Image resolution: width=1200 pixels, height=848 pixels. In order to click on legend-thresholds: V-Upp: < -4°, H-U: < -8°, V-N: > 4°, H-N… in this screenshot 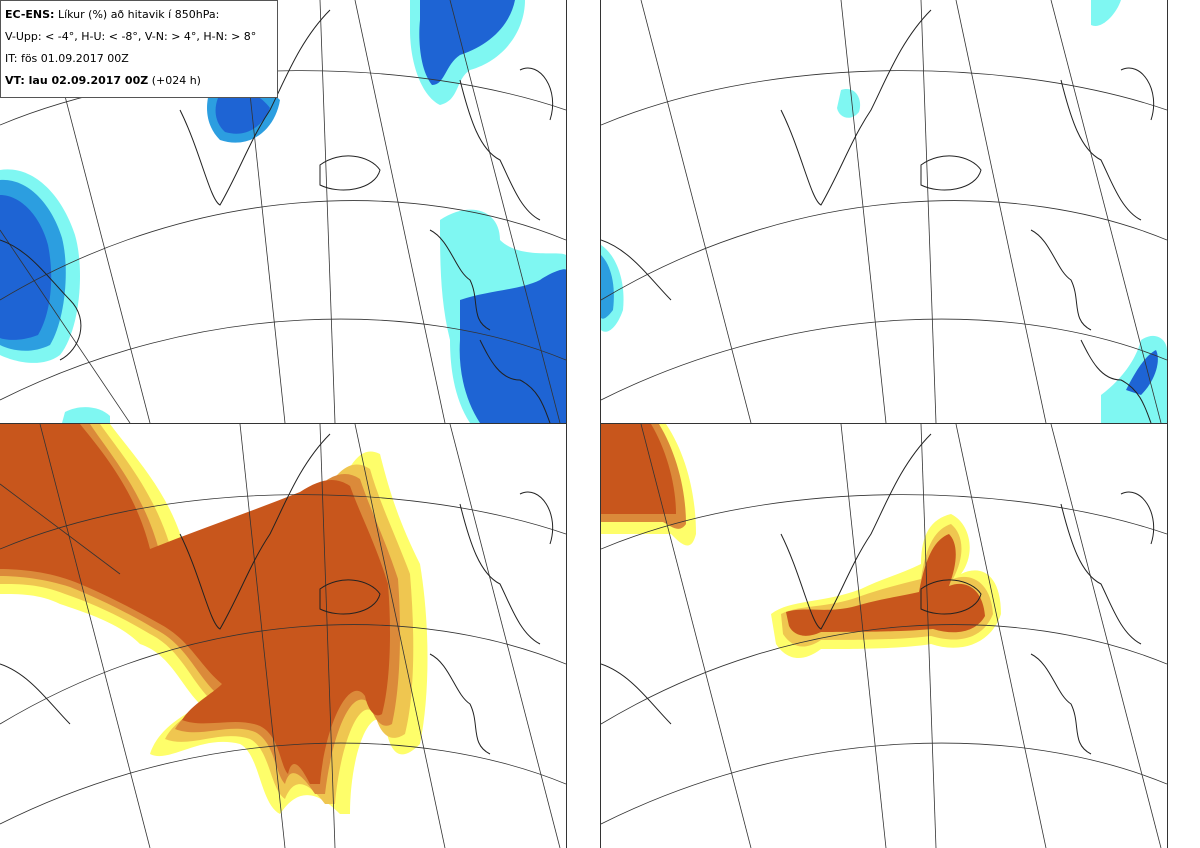, I will do `click(131, 36)`.